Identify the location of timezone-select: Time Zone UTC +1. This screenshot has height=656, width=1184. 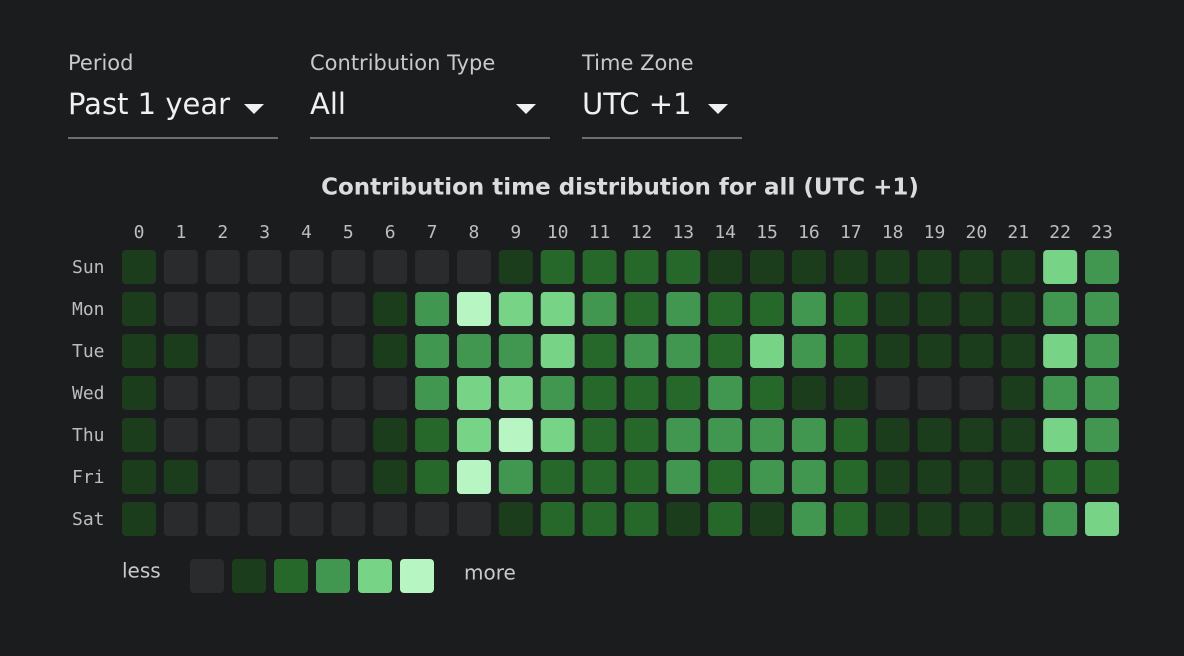
(661, 95).